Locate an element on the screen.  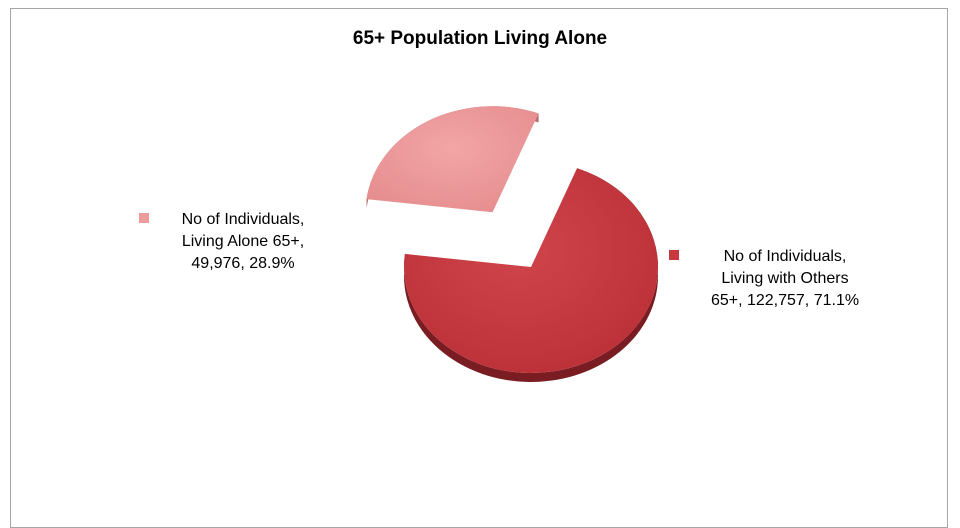
data-label-line: Living with Others is located at coordinates (785, 278).